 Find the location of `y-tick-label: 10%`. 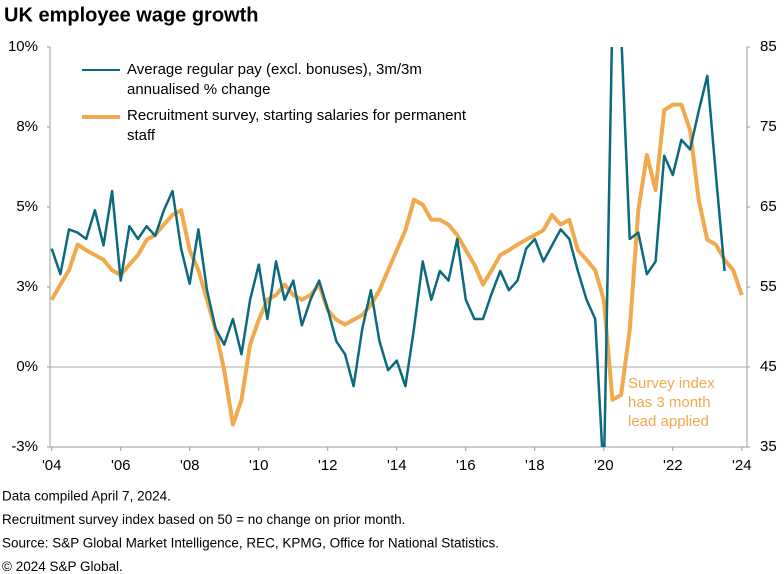

y-tick-label: 10% is located at coordinates (23, 46).